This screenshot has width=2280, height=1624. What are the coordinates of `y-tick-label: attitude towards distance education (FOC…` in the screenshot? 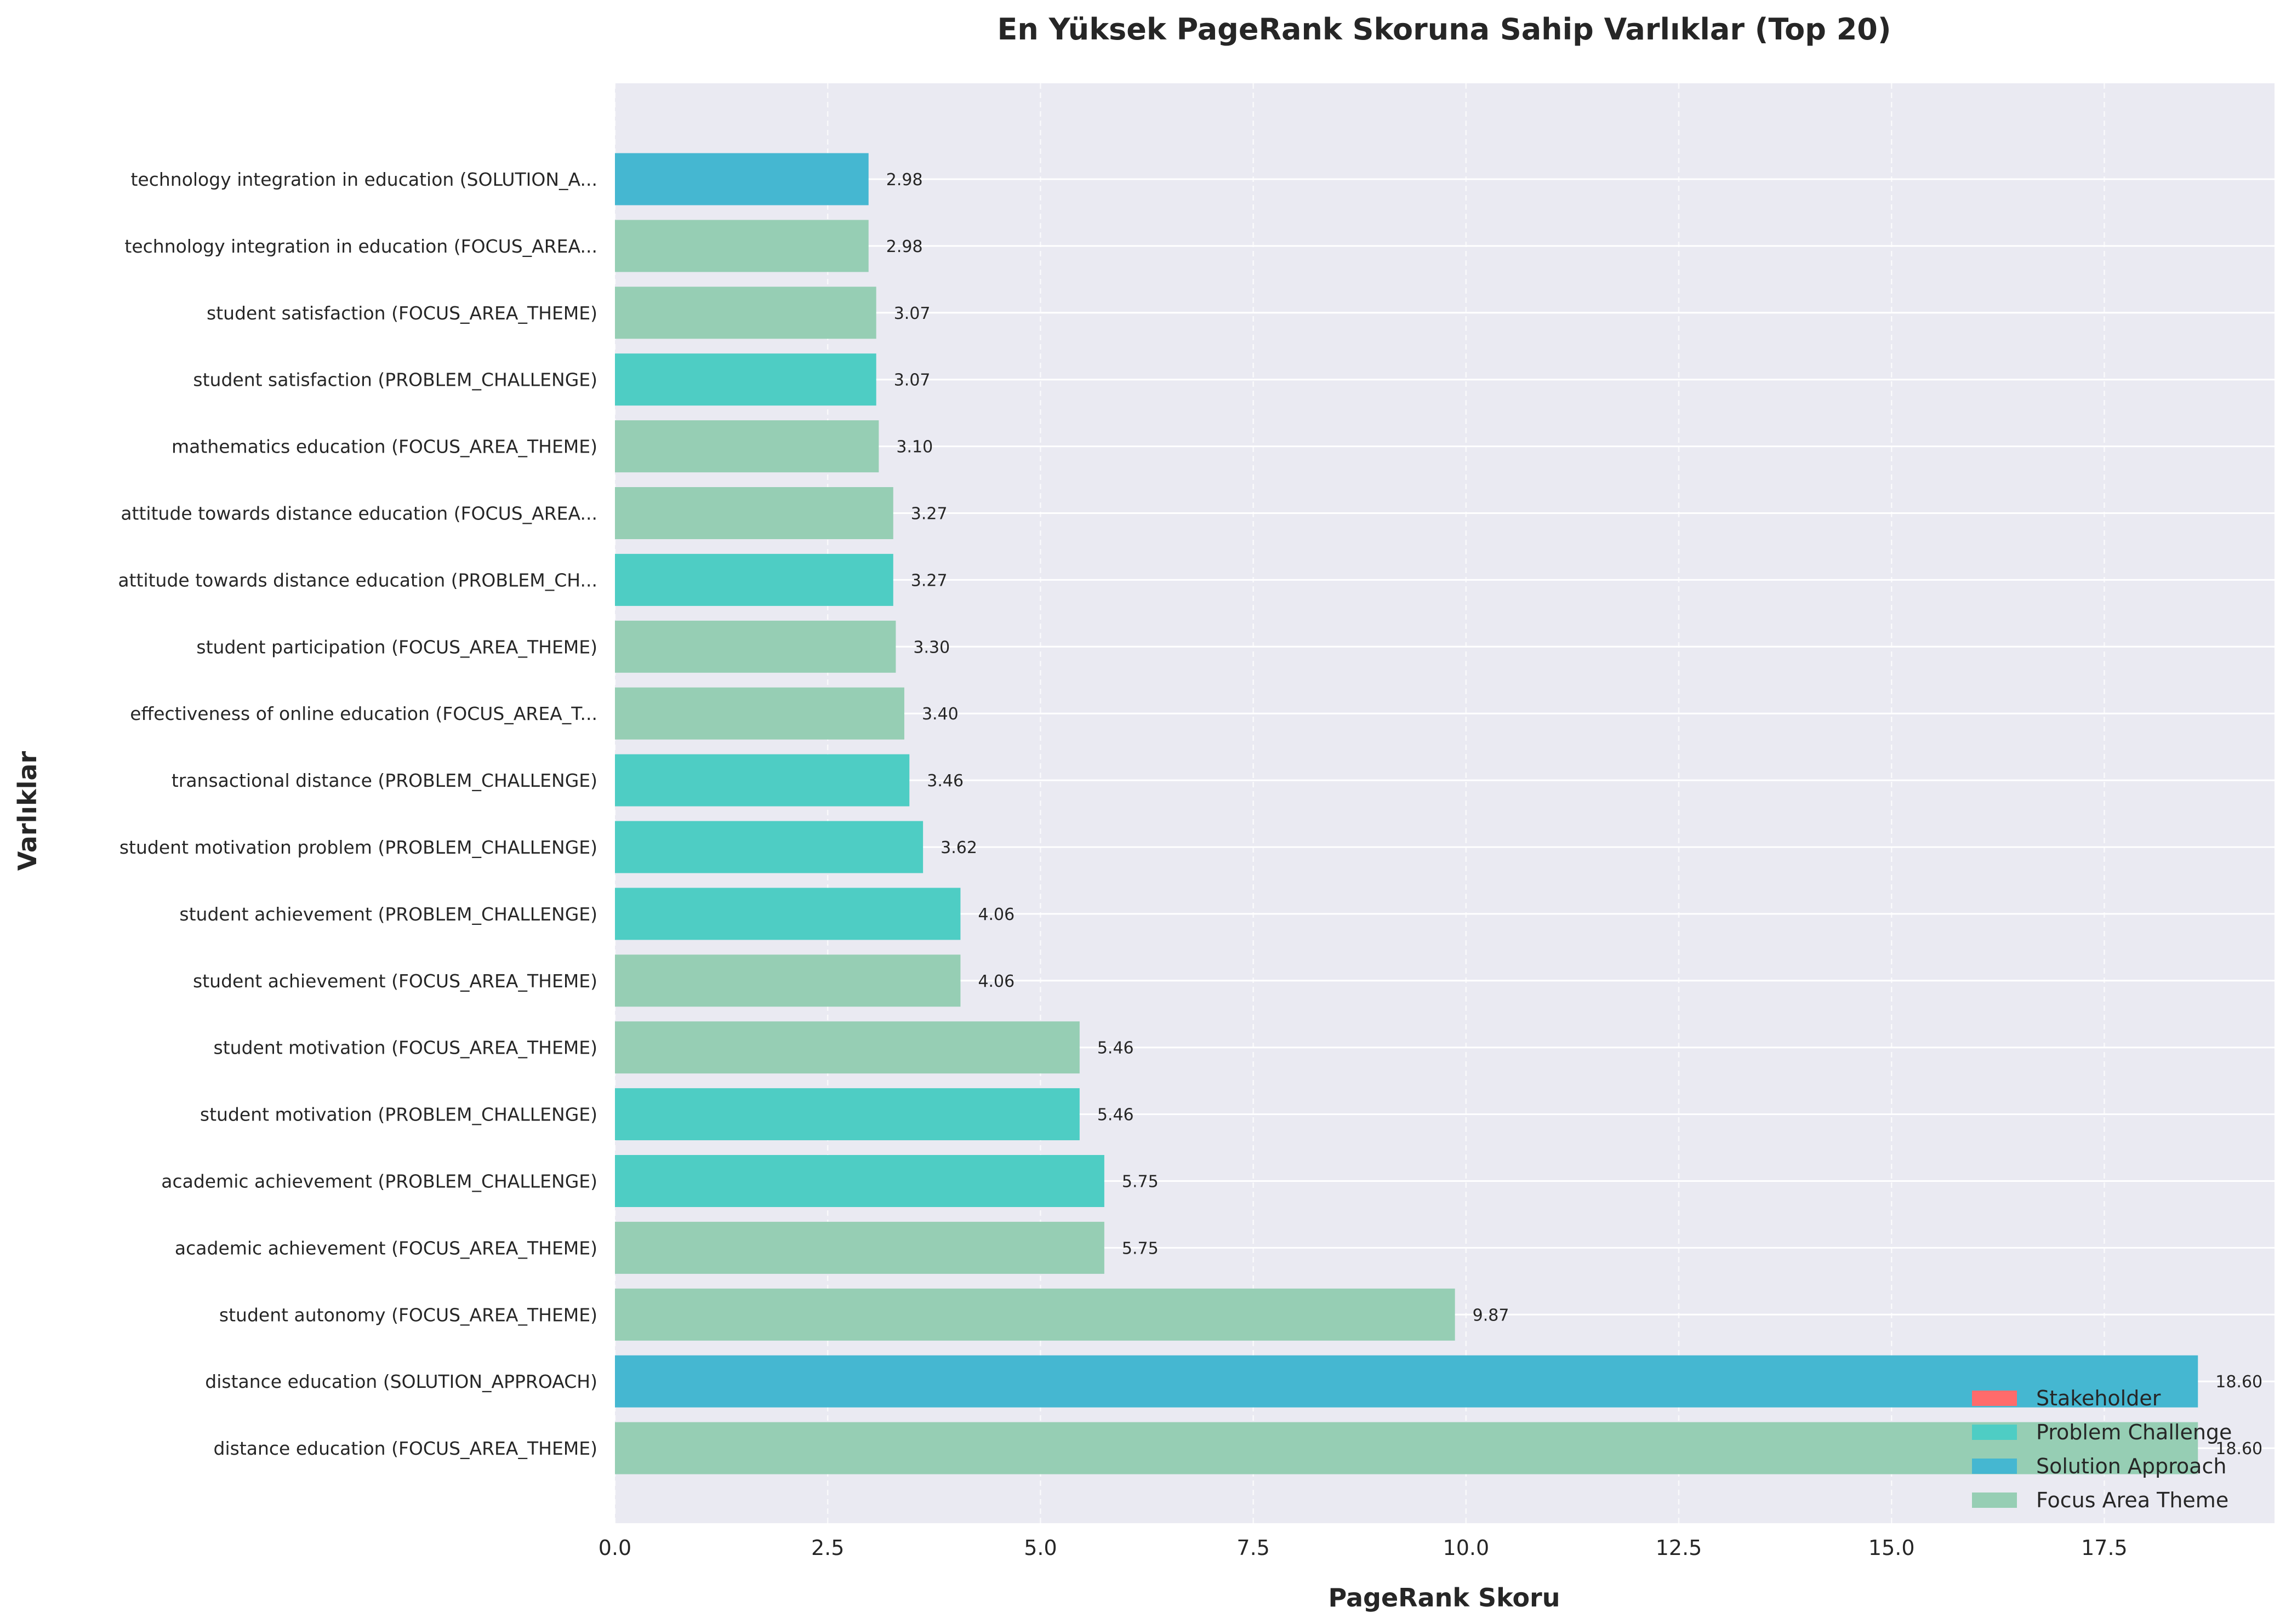 It's located at (359, 513).